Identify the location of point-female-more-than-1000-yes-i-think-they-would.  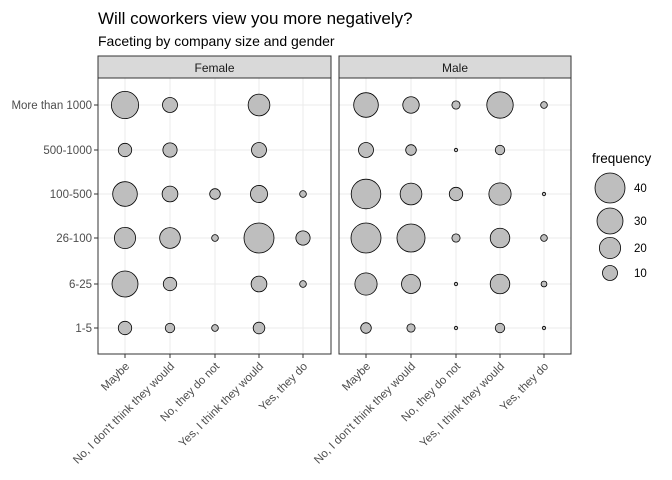
(259, 105).